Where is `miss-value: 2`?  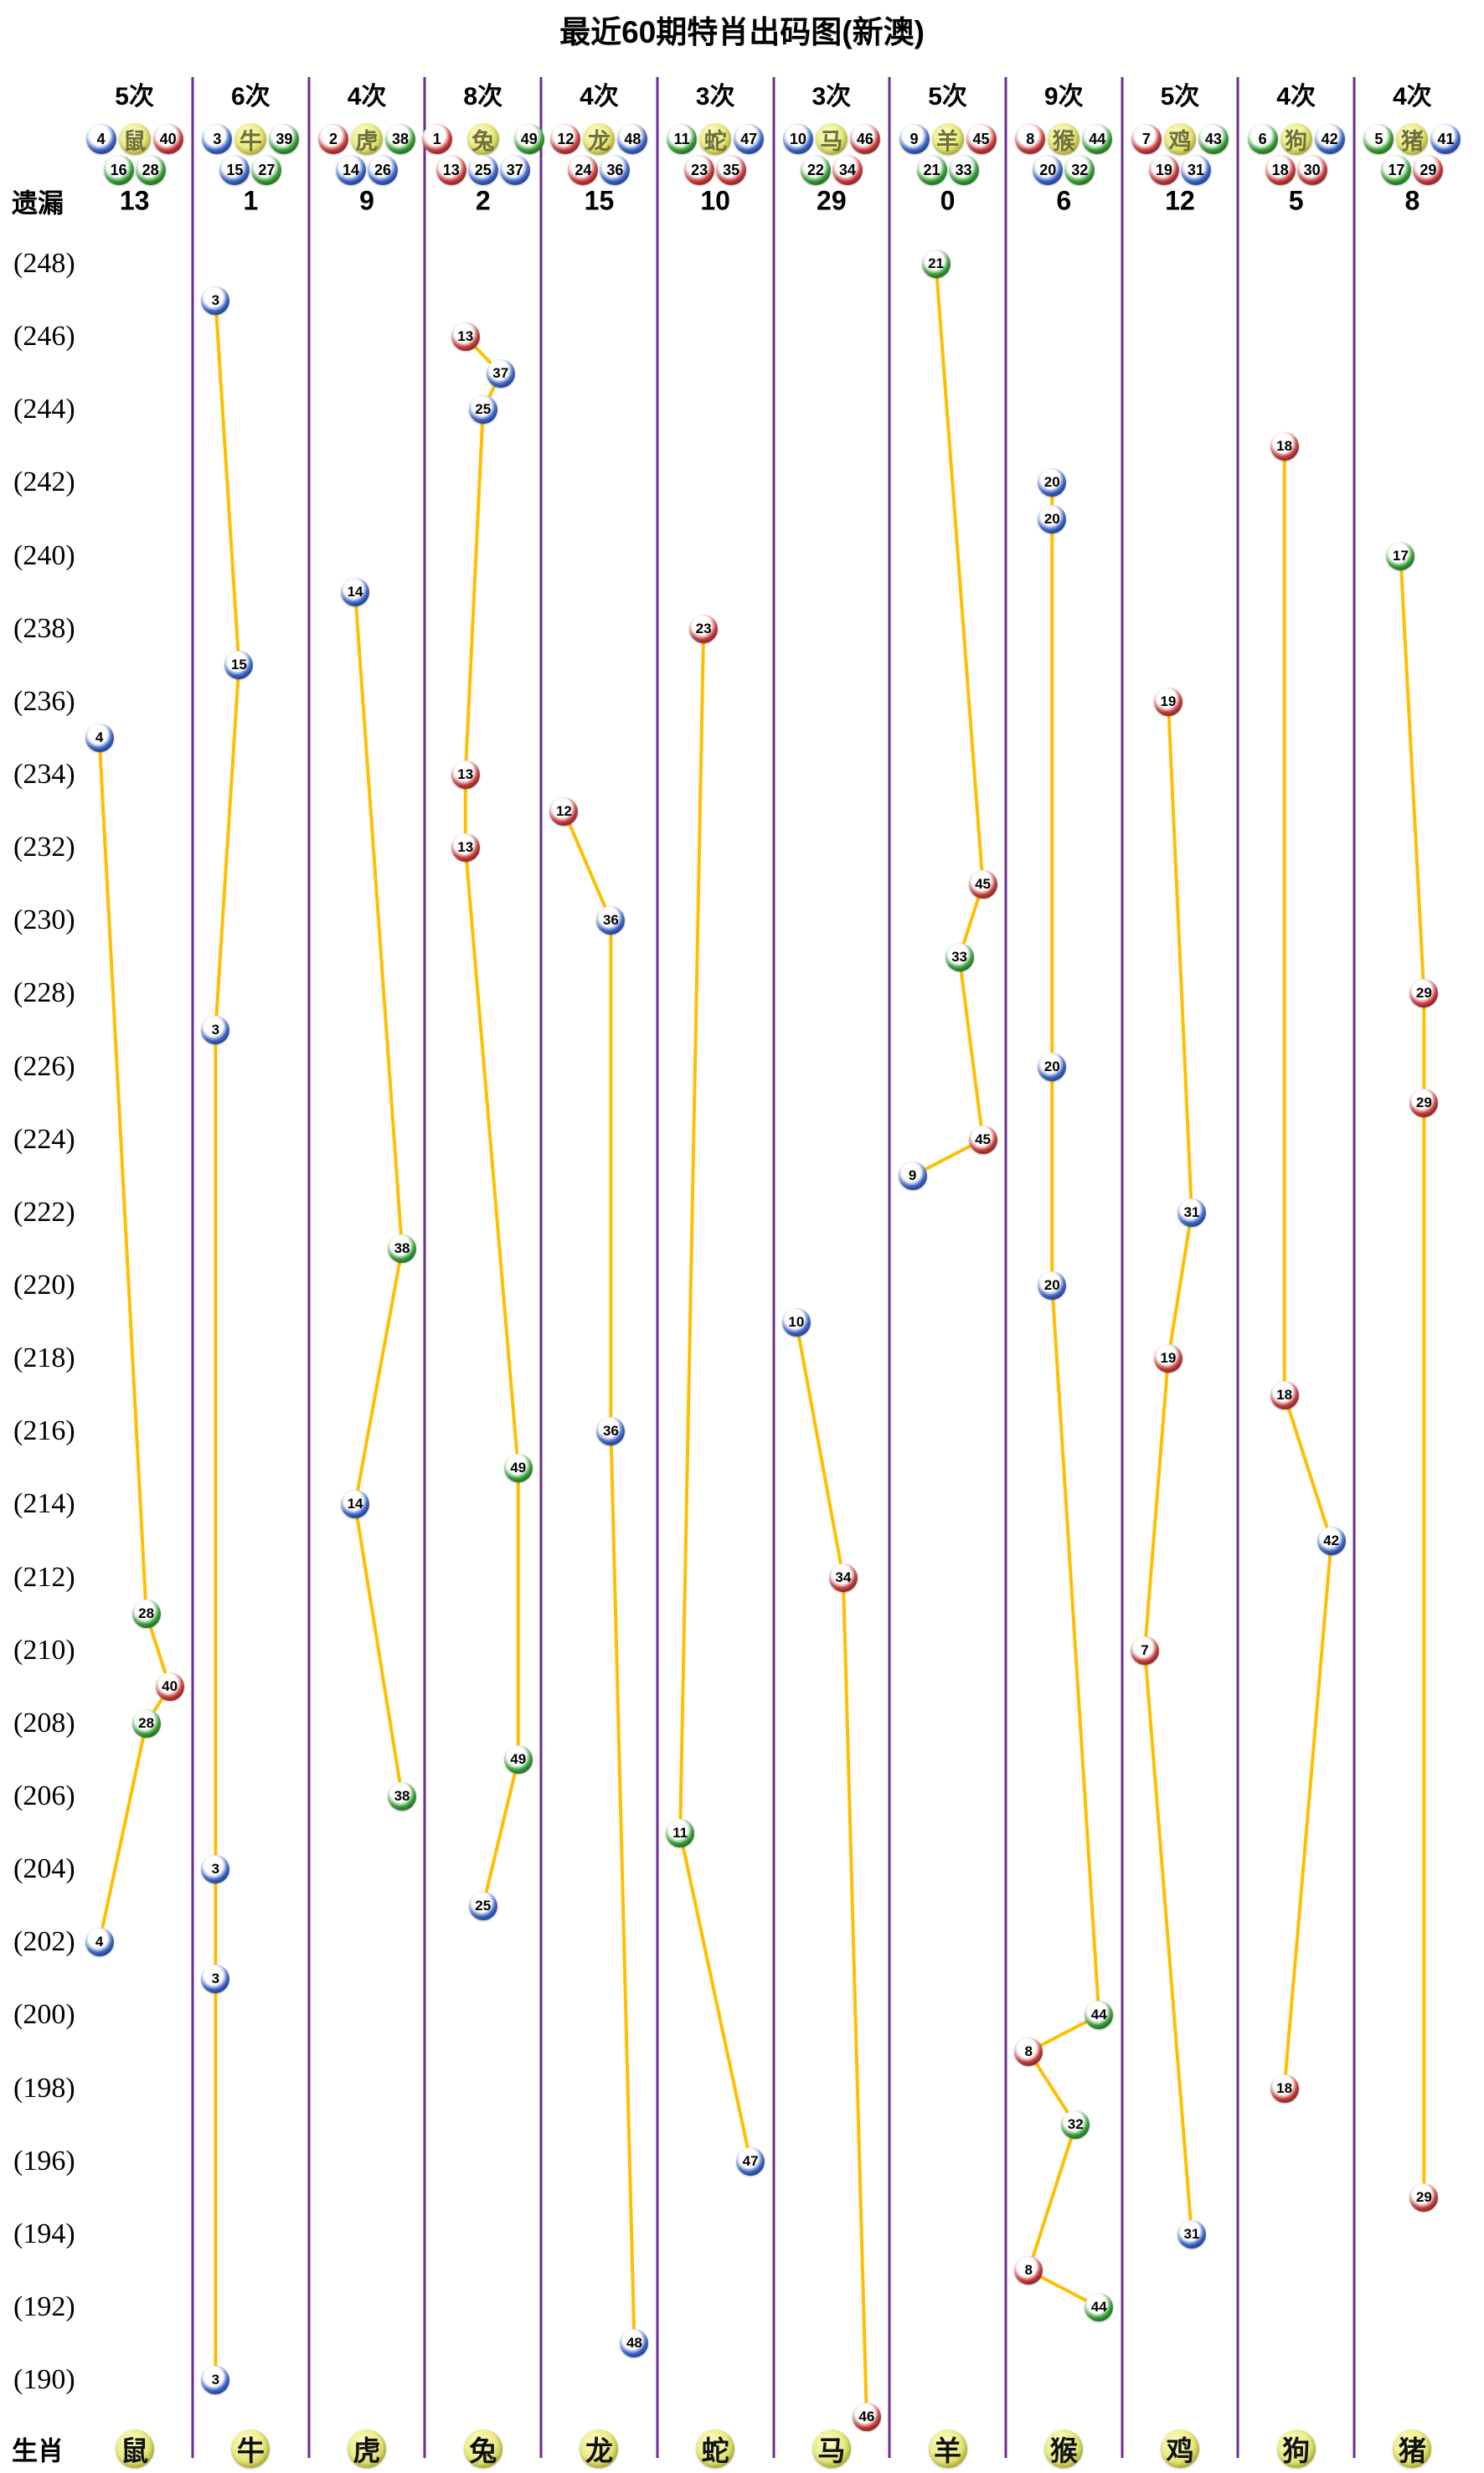 miss-value: 2 is located at coordinates (483, 200).